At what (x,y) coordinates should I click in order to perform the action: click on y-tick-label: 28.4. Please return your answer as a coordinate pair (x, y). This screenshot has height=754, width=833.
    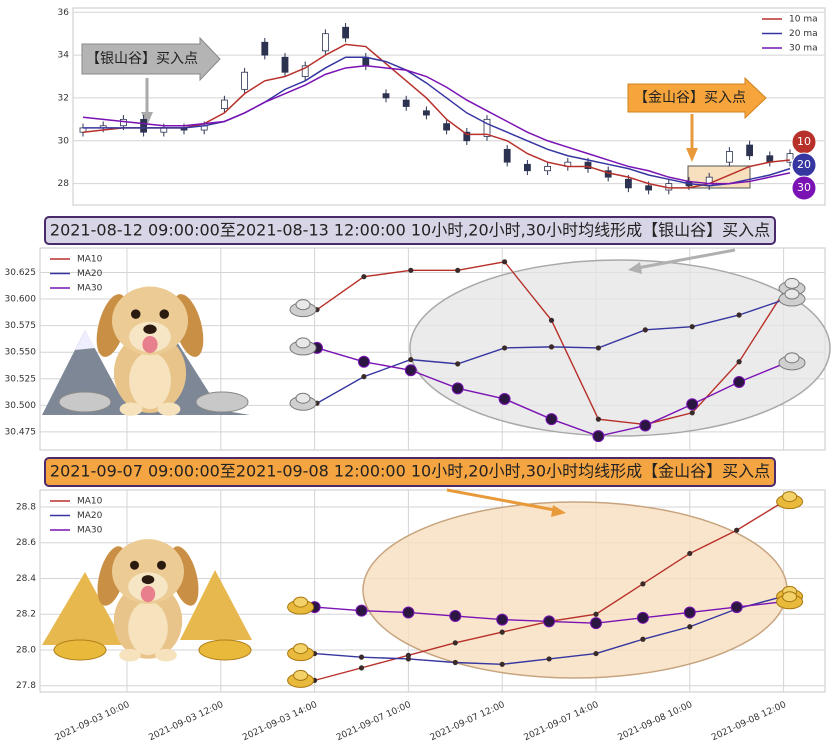
    Looking at the image, I should click on (26, 579).